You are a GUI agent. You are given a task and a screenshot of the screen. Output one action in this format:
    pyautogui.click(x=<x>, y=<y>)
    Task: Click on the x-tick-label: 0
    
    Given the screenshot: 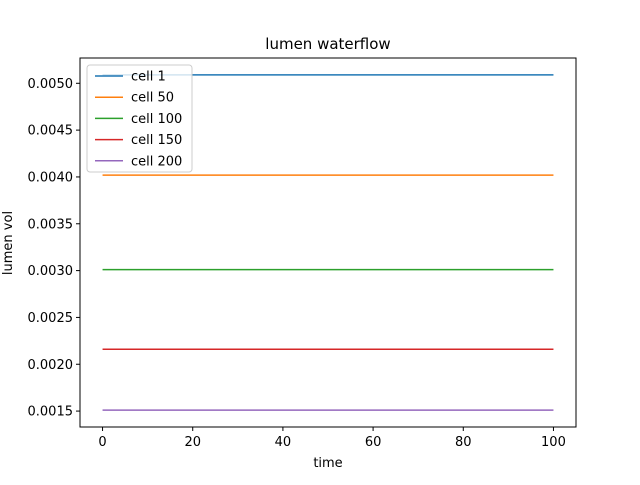 What is the action you would take?
    pyautogui.click(x=102, y=442)
    